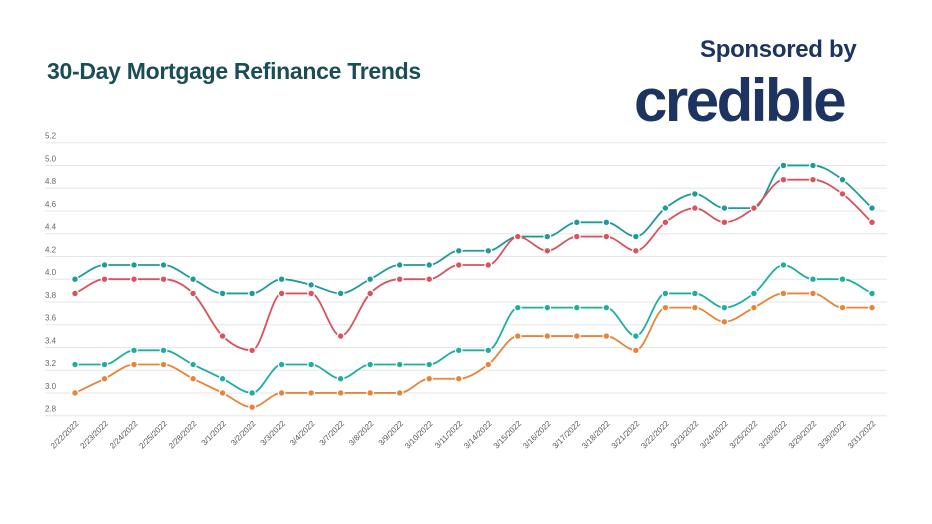  Describe the element at coordinates (183, 435) in the screenshot. I see `x-tick-label: 2/28/2022` at that location.